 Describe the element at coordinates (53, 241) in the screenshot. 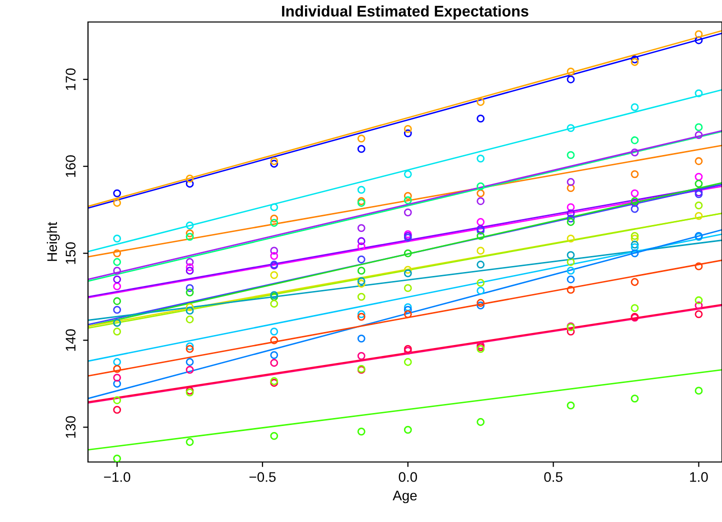

I see `y-axis-title: Height` at that location.